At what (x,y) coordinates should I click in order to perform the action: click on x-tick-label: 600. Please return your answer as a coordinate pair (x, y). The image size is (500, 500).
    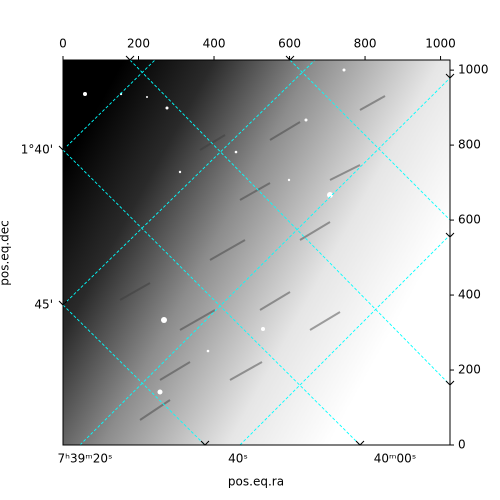
    Looking at the image, I should click on (289, 44).